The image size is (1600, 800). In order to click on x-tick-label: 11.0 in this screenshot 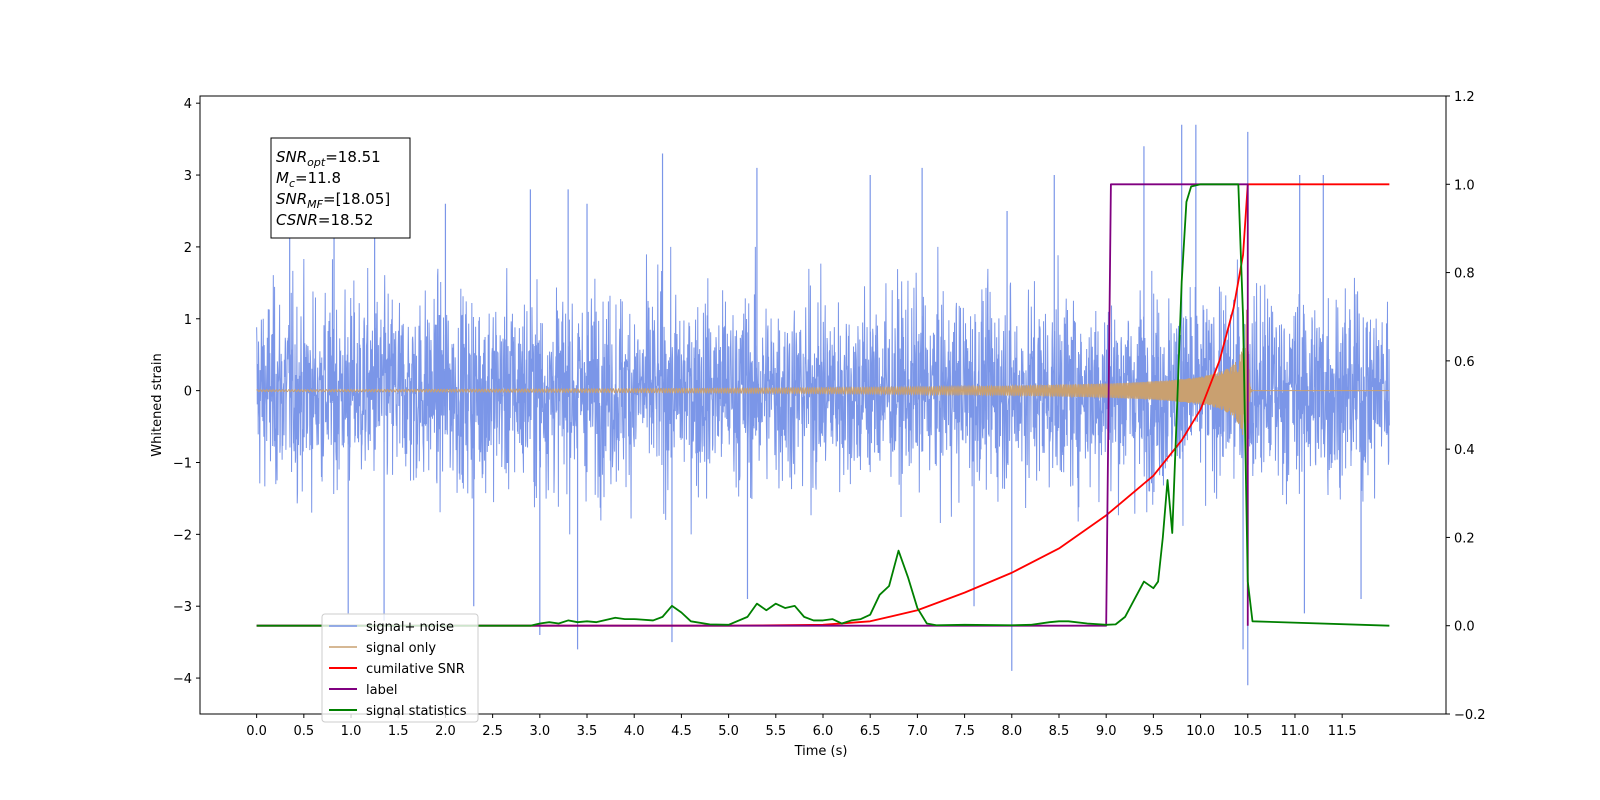, I will do `click(1294, 731)`.